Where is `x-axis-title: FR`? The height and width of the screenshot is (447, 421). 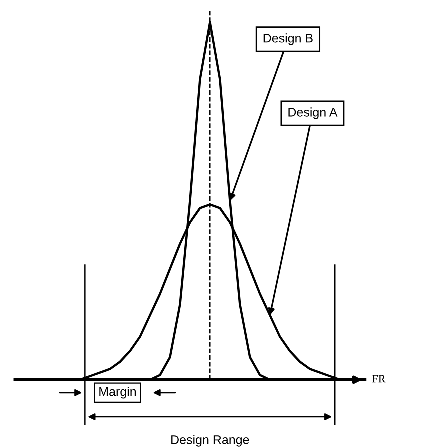
x-axis-title: FR is located at coordinates (379, 379).